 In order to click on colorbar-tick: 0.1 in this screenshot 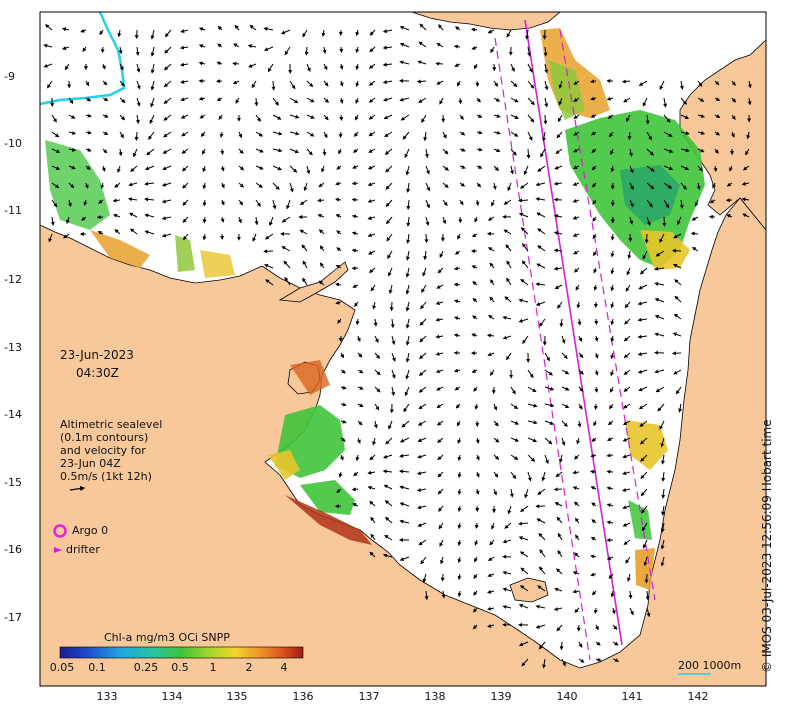, I will do `click(97, 667)`.